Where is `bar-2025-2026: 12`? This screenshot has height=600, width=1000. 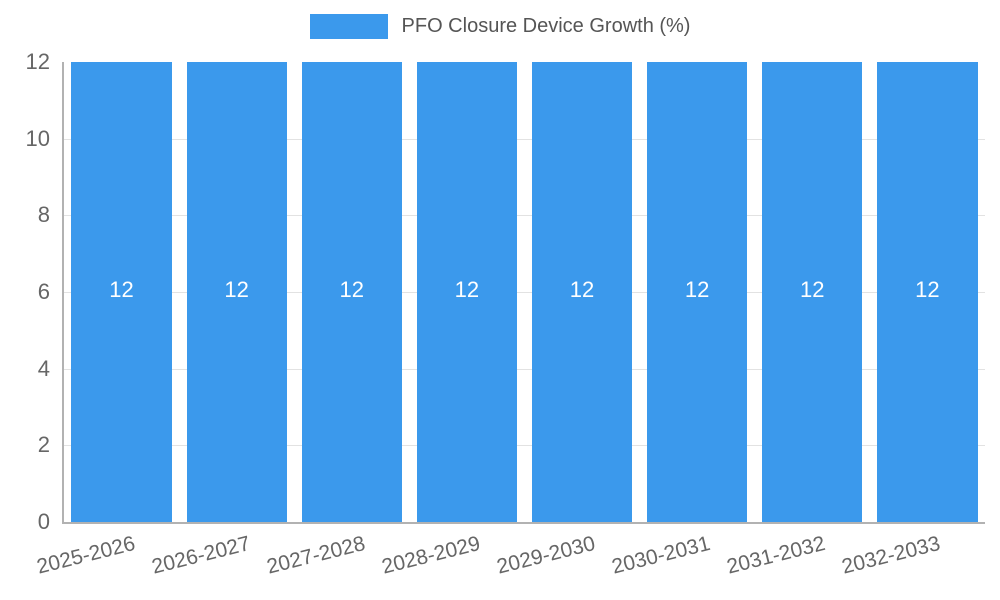
bar-2025-2026: 12 is located at coordinates (121, 292).